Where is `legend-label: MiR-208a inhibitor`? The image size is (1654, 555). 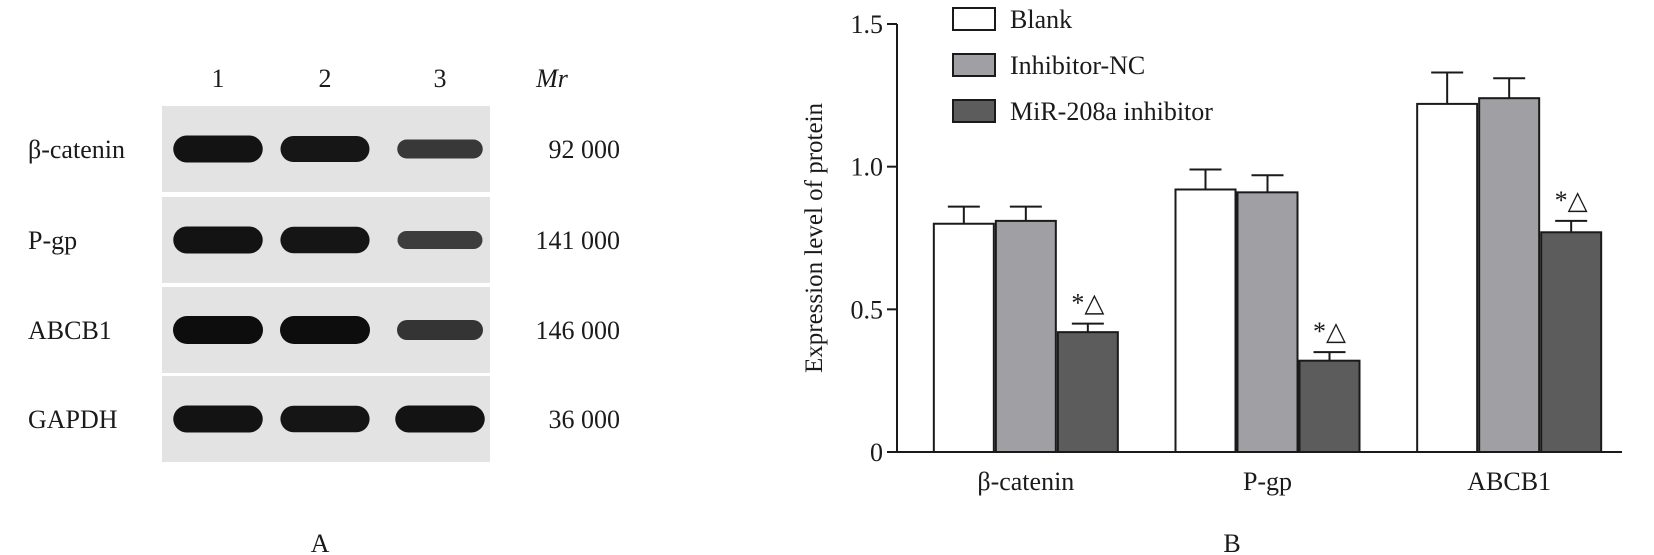 legend-label: MiR-208a inhibitor is located at coordinates (1111, 111).